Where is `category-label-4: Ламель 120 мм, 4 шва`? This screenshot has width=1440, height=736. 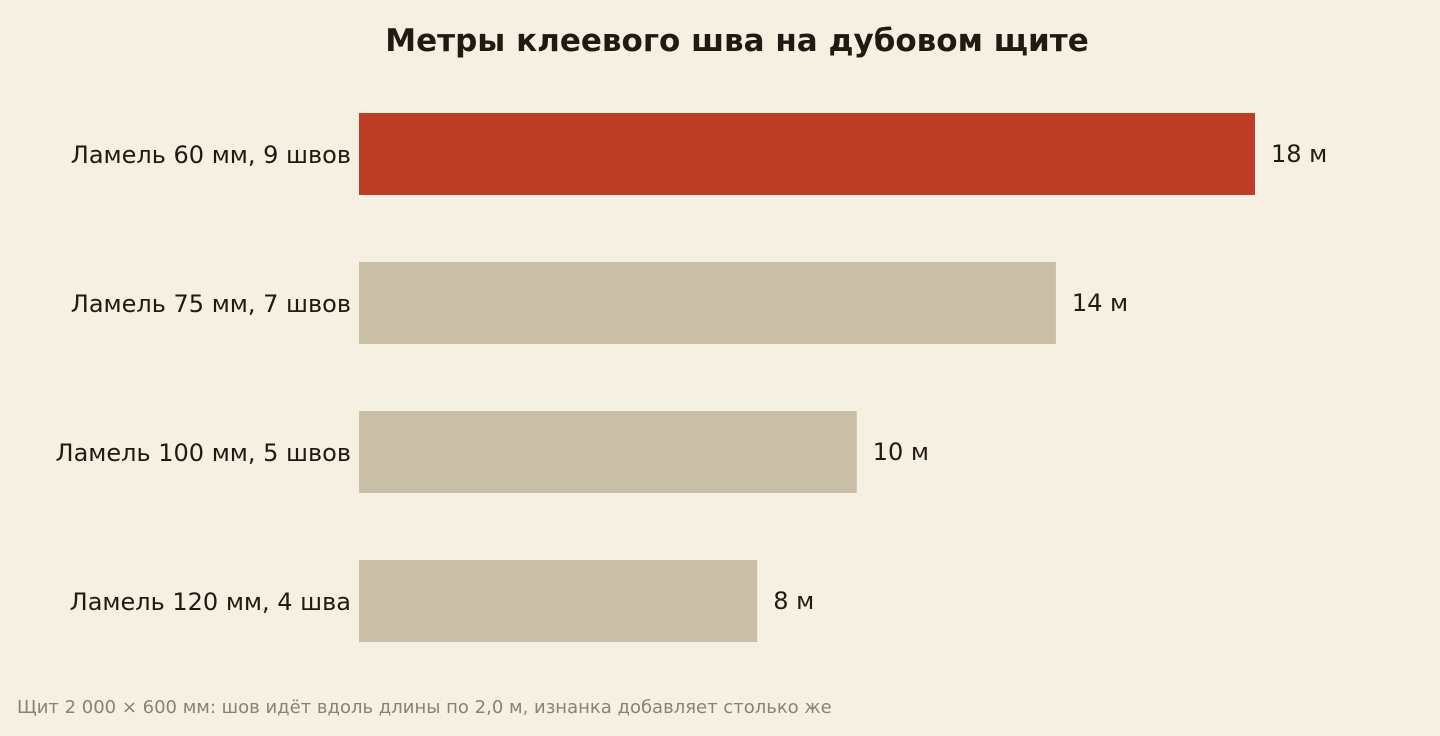
category-label-4: Ламель 120 мм, 4 шва is located at coordinates (210, 602).